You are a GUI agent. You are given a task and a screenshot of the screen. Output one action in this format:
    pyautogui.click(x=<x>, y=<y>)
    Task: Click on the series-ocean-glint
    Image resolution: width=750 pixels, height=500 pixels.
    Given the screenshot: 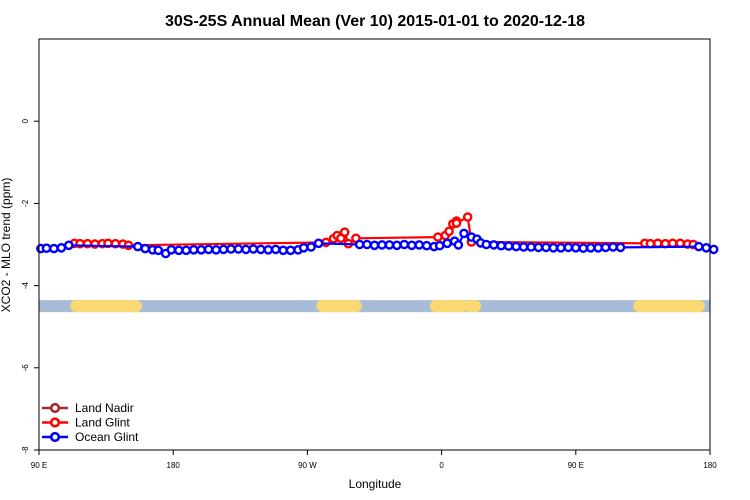 What is the action you would take?
    pyautogui.click(x=377, y=243)
    